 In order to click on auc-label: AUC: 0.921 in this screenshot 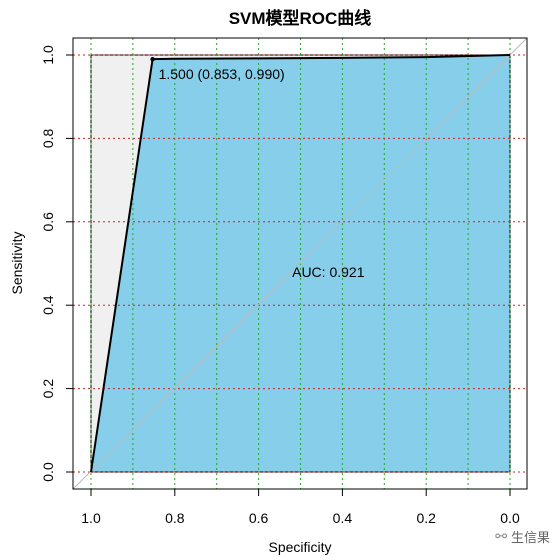, I will do `click(328, 272)`.